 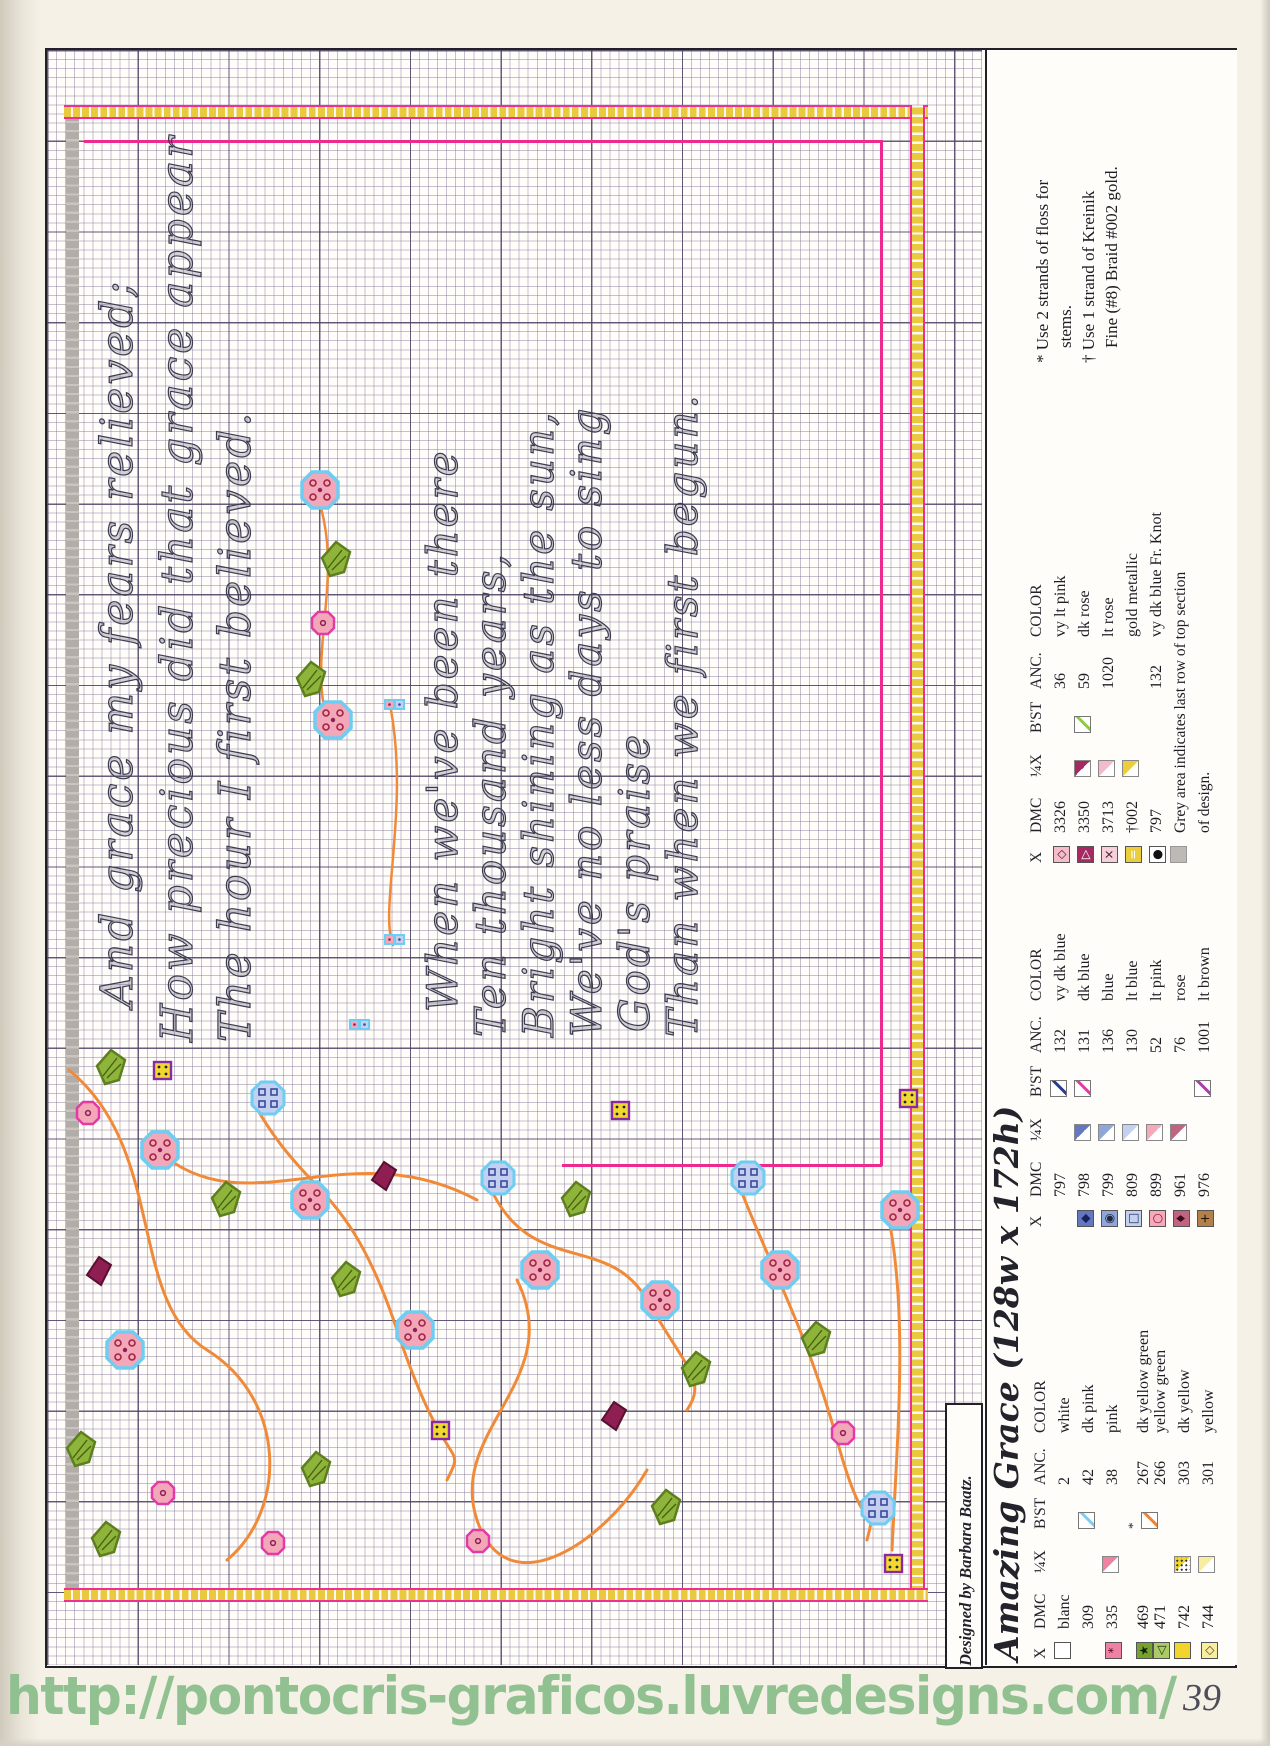 I want to click on stitch-symbol: ▷, so click(x=1084, y=854).